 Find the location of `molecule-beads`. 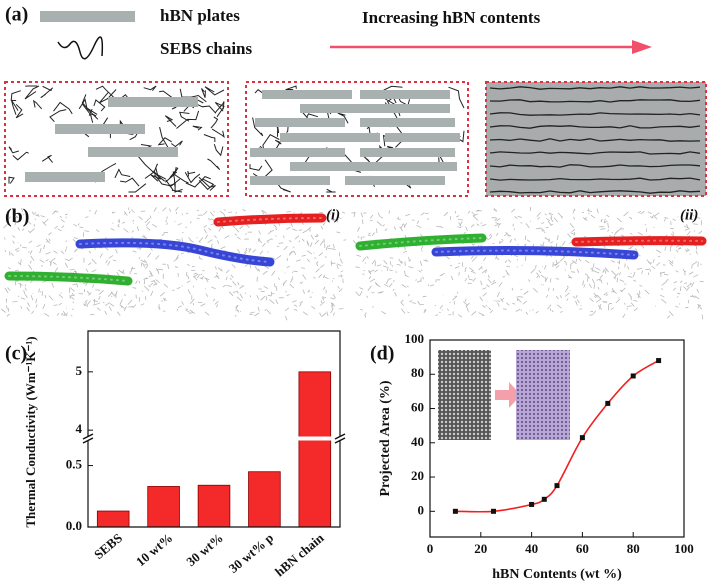

molecule-beads is located at coordinates (175, 252).